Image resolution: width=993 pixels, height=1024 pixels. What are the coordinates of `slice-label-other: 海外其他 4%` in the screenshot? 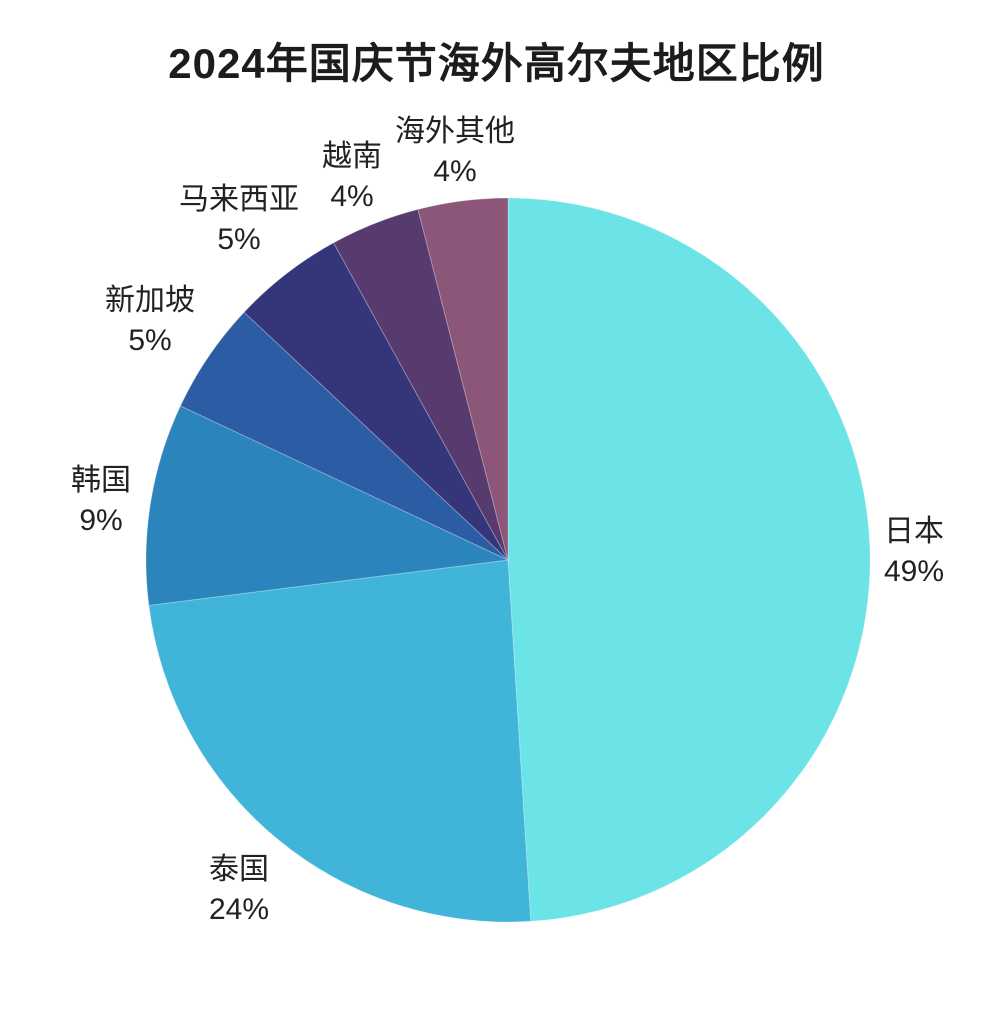 It's located at (455, 152).